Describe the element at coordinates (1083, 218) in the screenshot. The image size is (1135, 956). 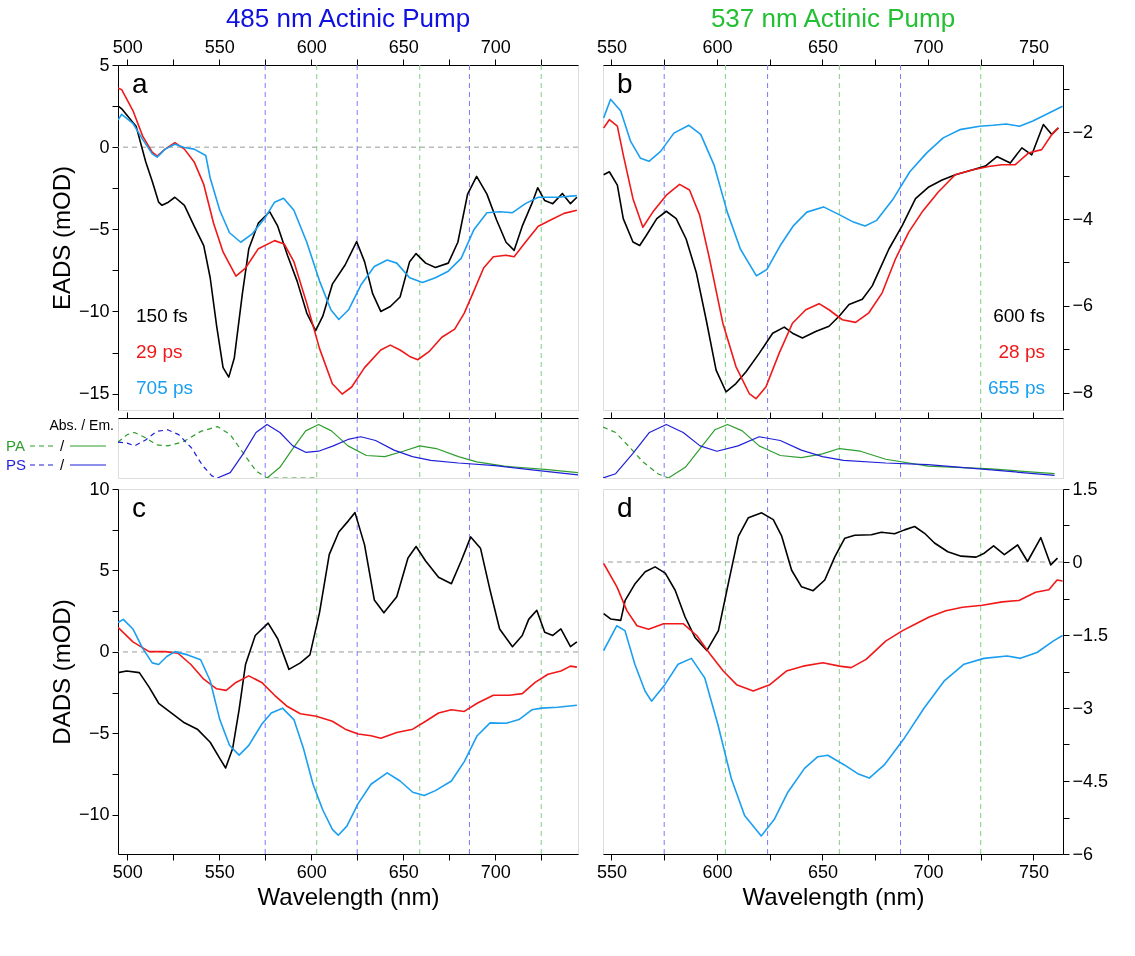
I see `y-tick-label: −4` at that location.